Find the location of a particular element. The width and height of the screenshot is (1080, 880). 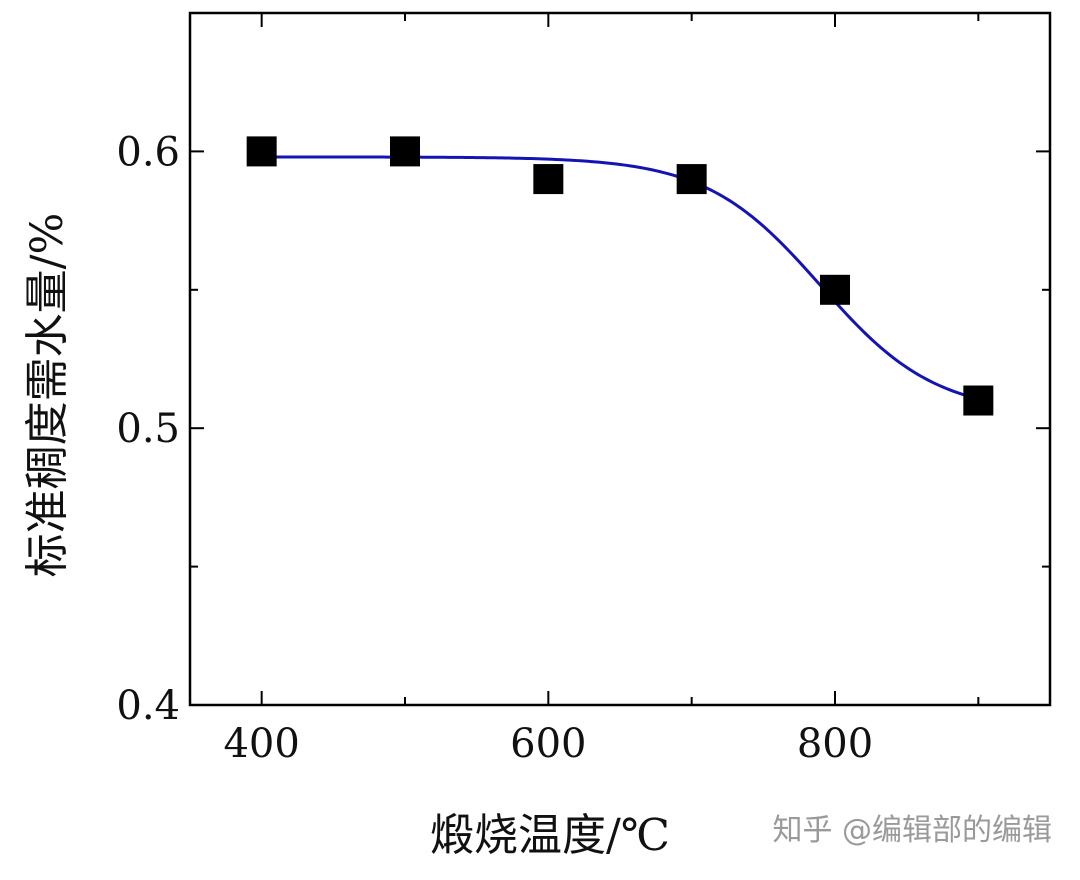

x-tick-label: 400 is located at coordinates (261, 744).